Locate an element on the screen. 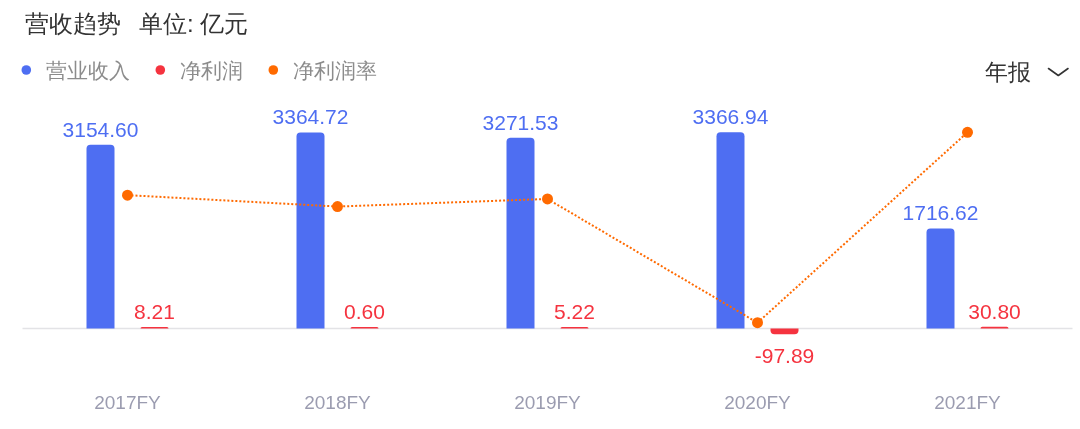  title: 营收趋势 is located at coordinates (73, 23).